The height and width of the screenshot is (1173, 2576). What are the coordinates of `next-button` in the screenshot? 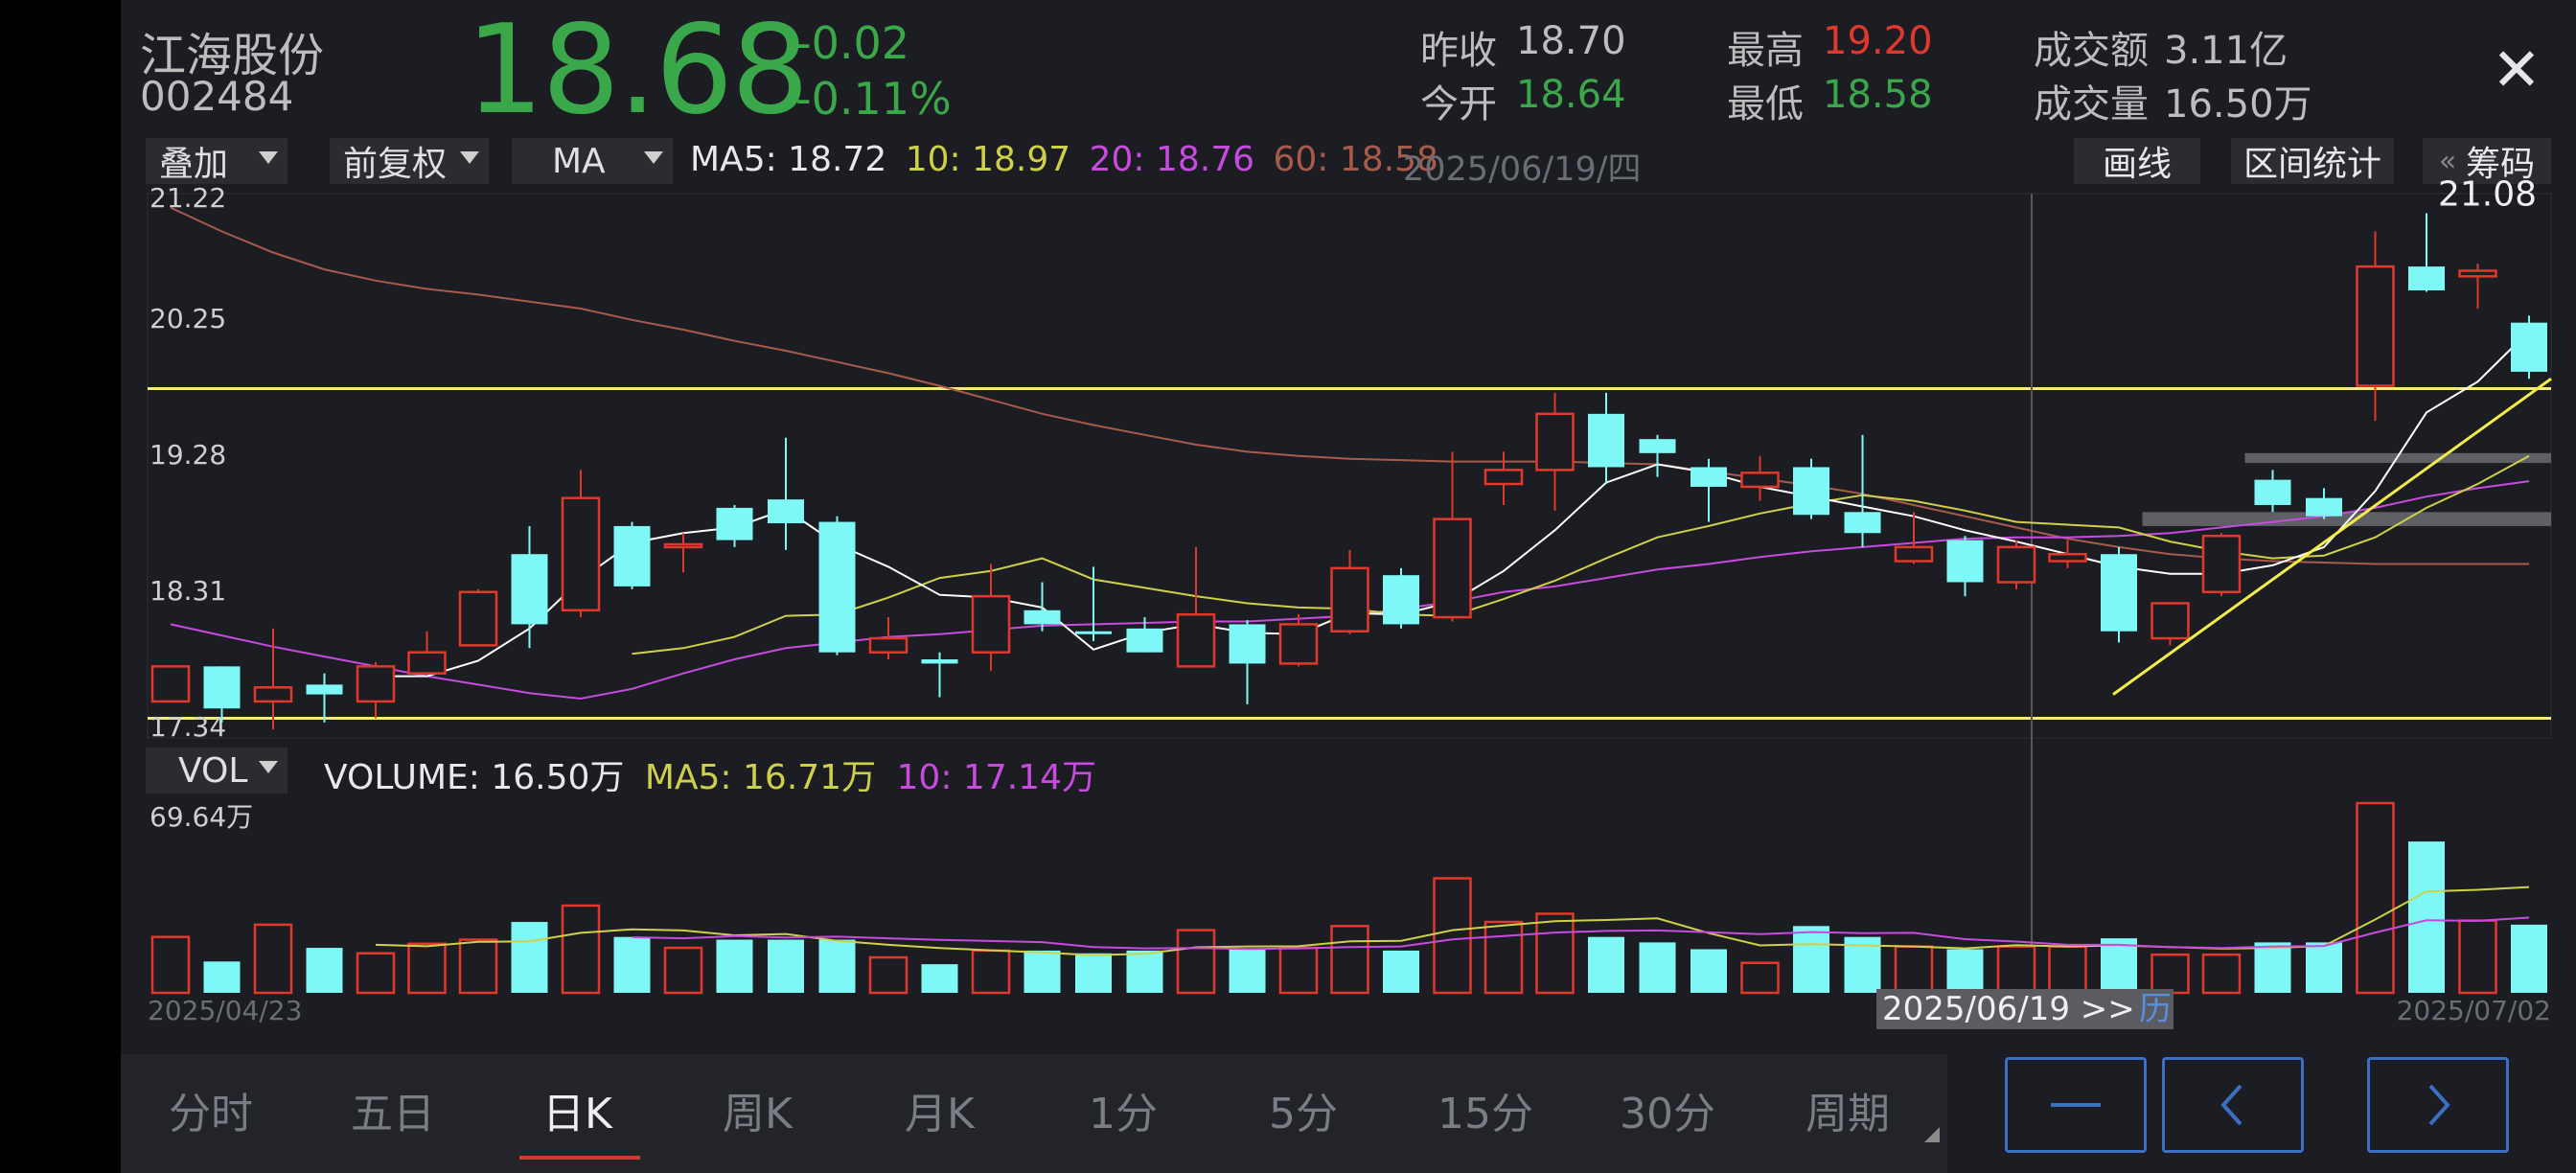 It's located at (2438, 1105).